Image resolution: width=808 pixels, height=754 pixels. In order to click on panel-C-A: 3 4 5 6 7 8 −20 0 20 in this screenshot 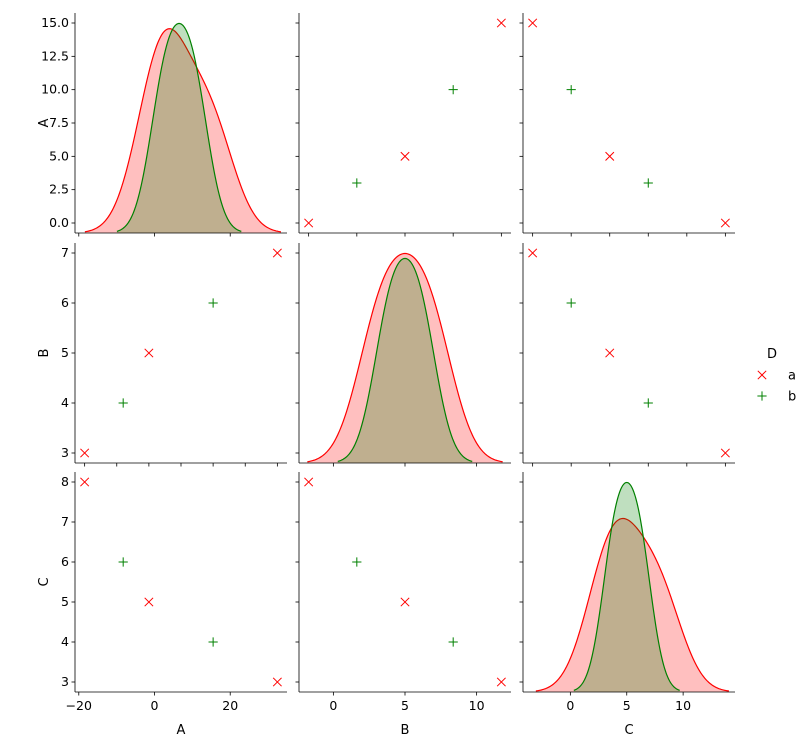, I will do `click(174, 592)`.